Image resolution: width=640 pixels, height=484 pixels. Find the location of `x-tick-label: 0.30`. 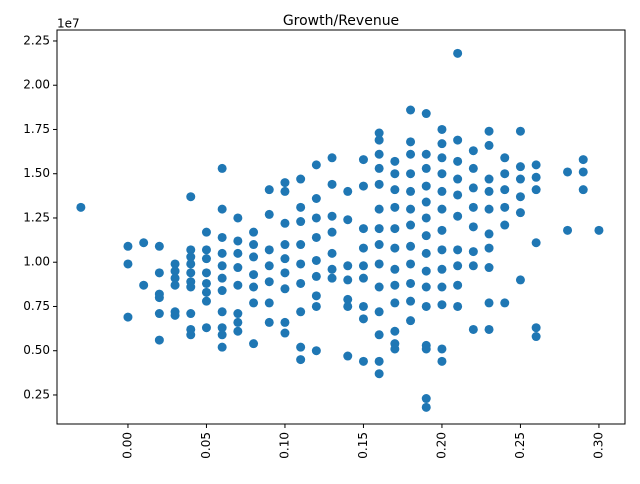

x-tick-label: 0.30 is located at coordinates (598, 445).